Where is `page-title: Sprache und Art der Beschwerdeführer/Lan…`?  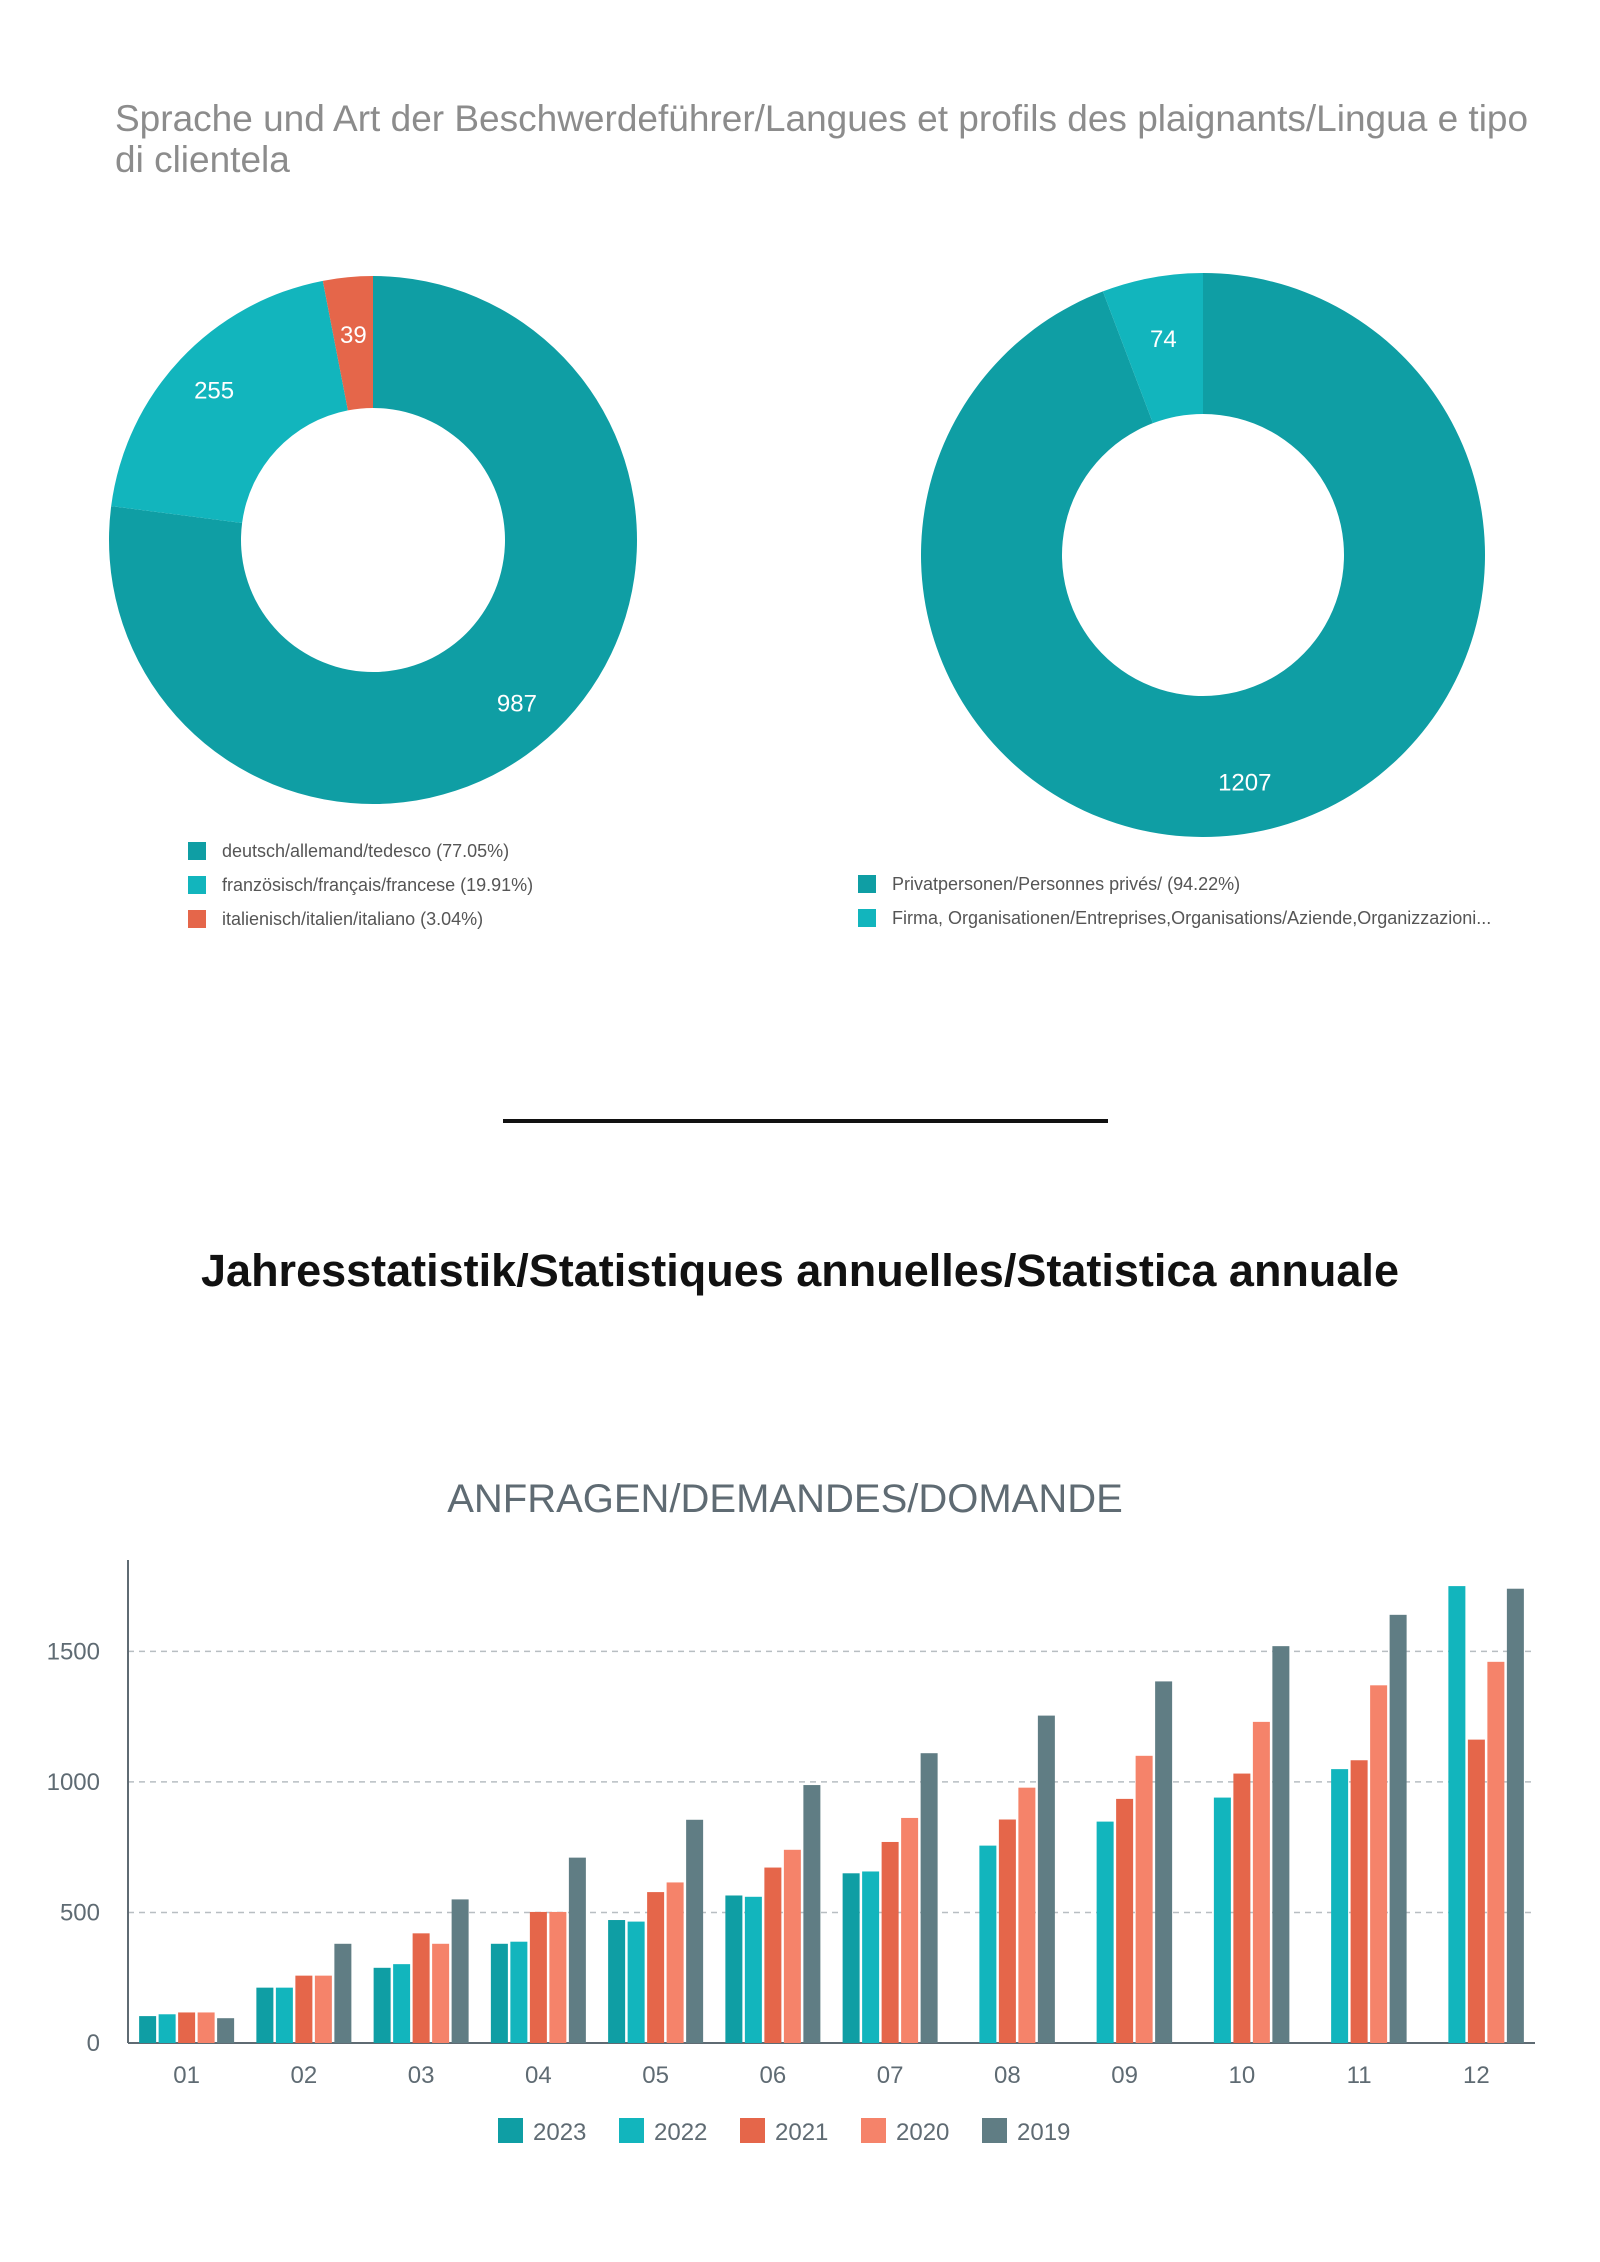 page-title: Sprache und Art der Beschwerdeführer/Lan… is located at coordinates (822, 139).